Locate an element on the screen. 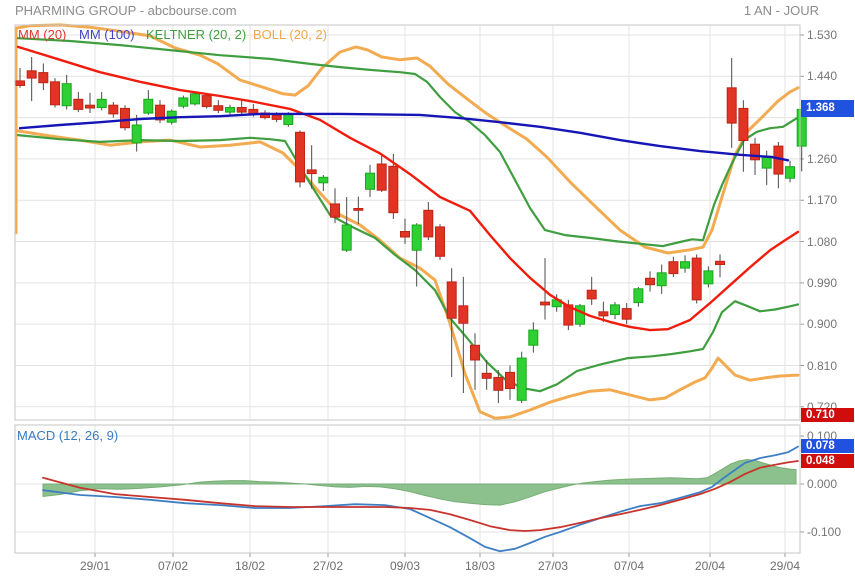 This screenshot has height=580, width=855. last-price-badge: 1.368 is located at coordinates (827, 108).